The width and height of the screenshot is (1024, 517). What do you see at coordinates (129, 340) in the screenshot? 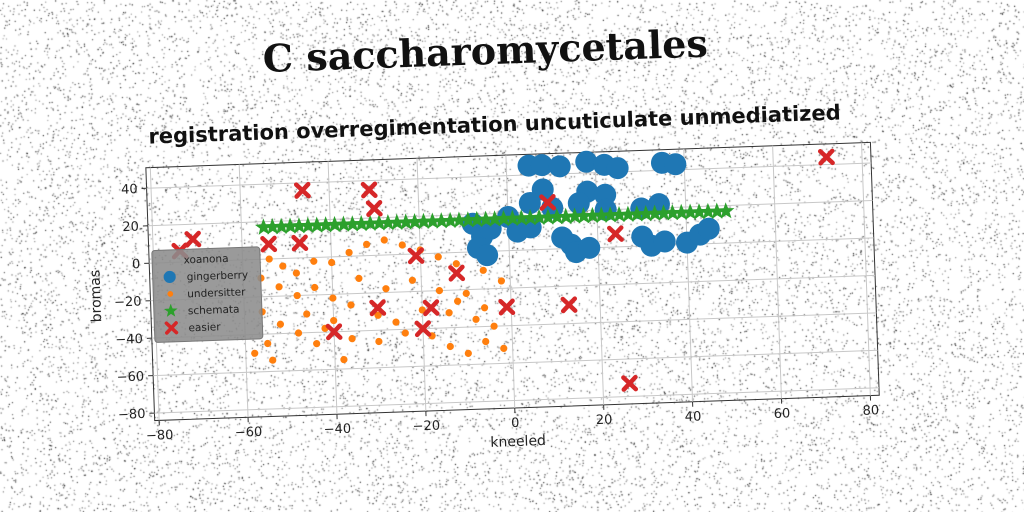
I see `y-tick-label: −40` at bounding box center [129, 340].